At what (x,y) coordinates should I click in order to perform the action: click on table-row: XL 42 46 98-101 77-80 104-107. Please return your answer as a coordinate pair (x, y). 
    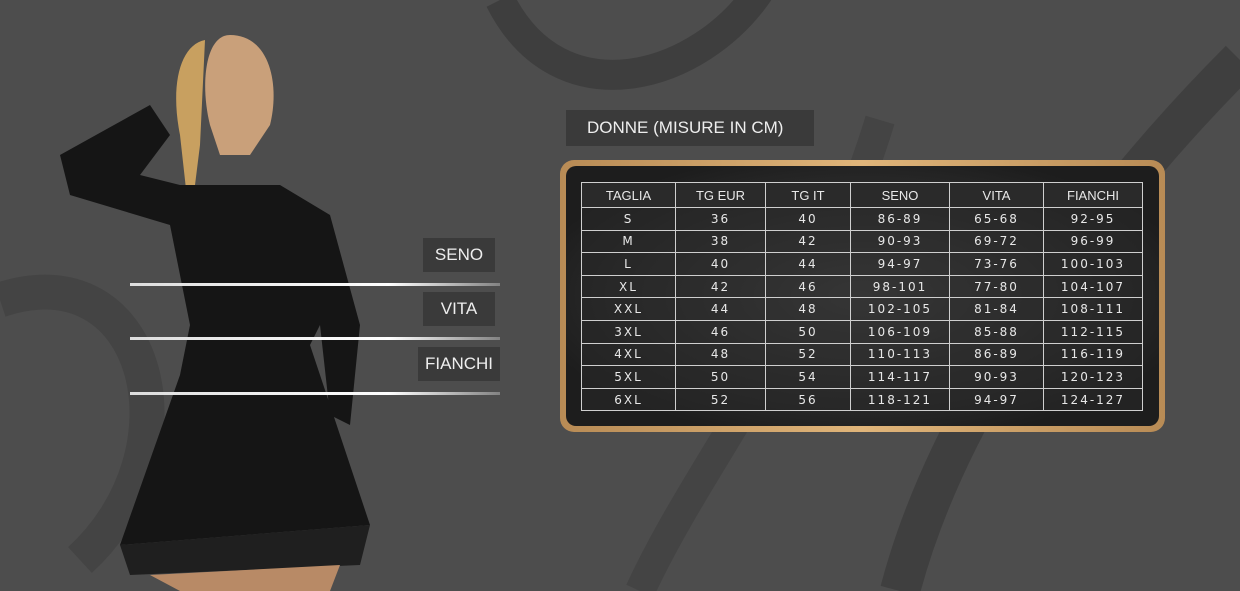
    Looking at the image, I should click on (862, 286).